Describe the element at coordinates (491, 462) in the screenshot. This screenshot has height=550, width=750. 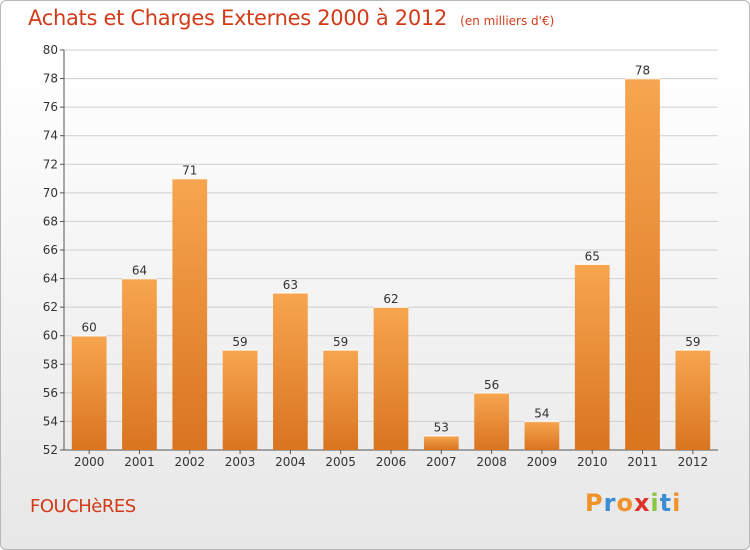
I see `x-tick-label: 2008` at that location.